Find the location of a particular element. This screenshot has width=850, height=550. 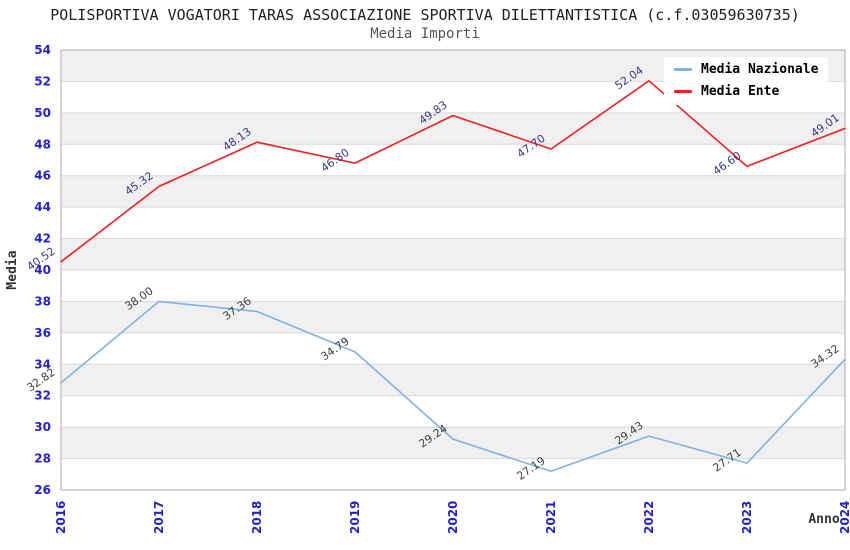

x-tick-label: 2023 is located at coordinates (747, 517).